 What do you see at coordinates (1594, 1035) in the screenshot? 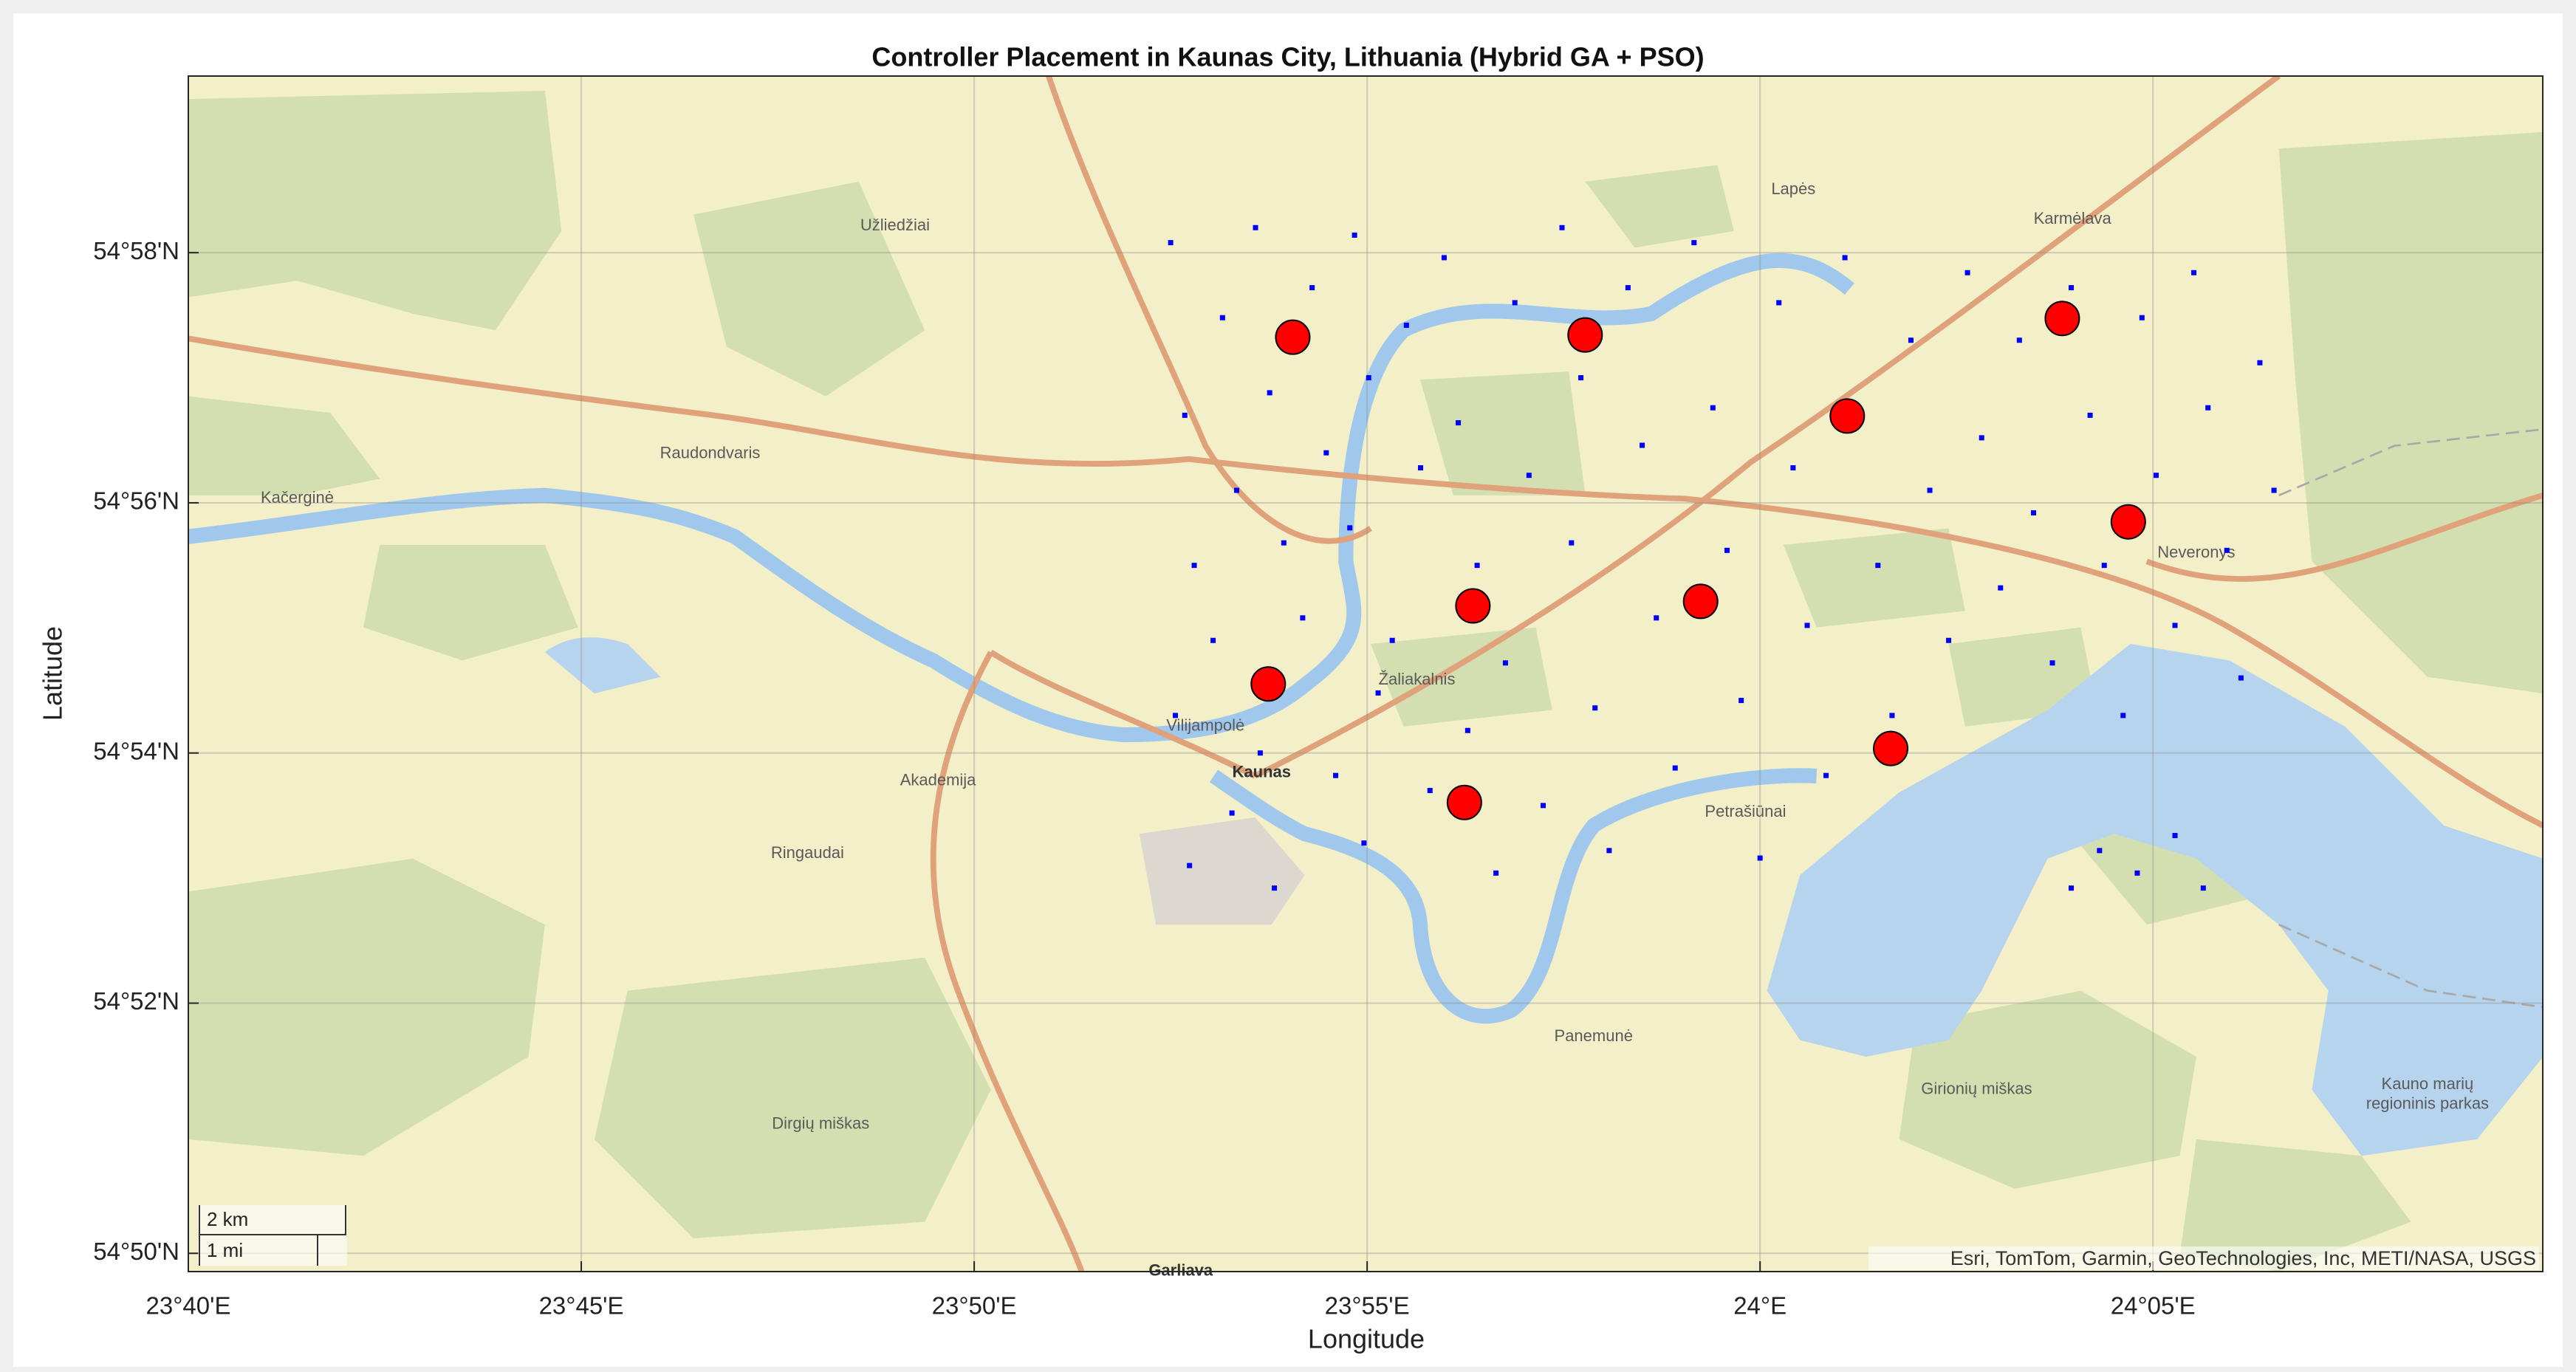
I see `place-label: Panemunė` at bounding box center [1594, 1035].